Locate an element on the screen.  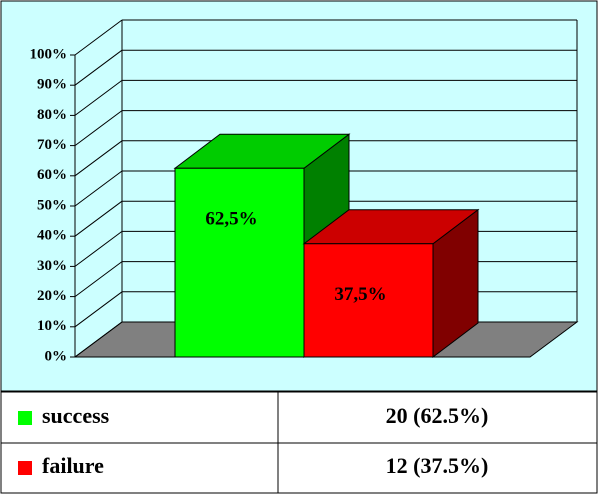
y-tick-label: 80% is located at coordinates (52, 115).